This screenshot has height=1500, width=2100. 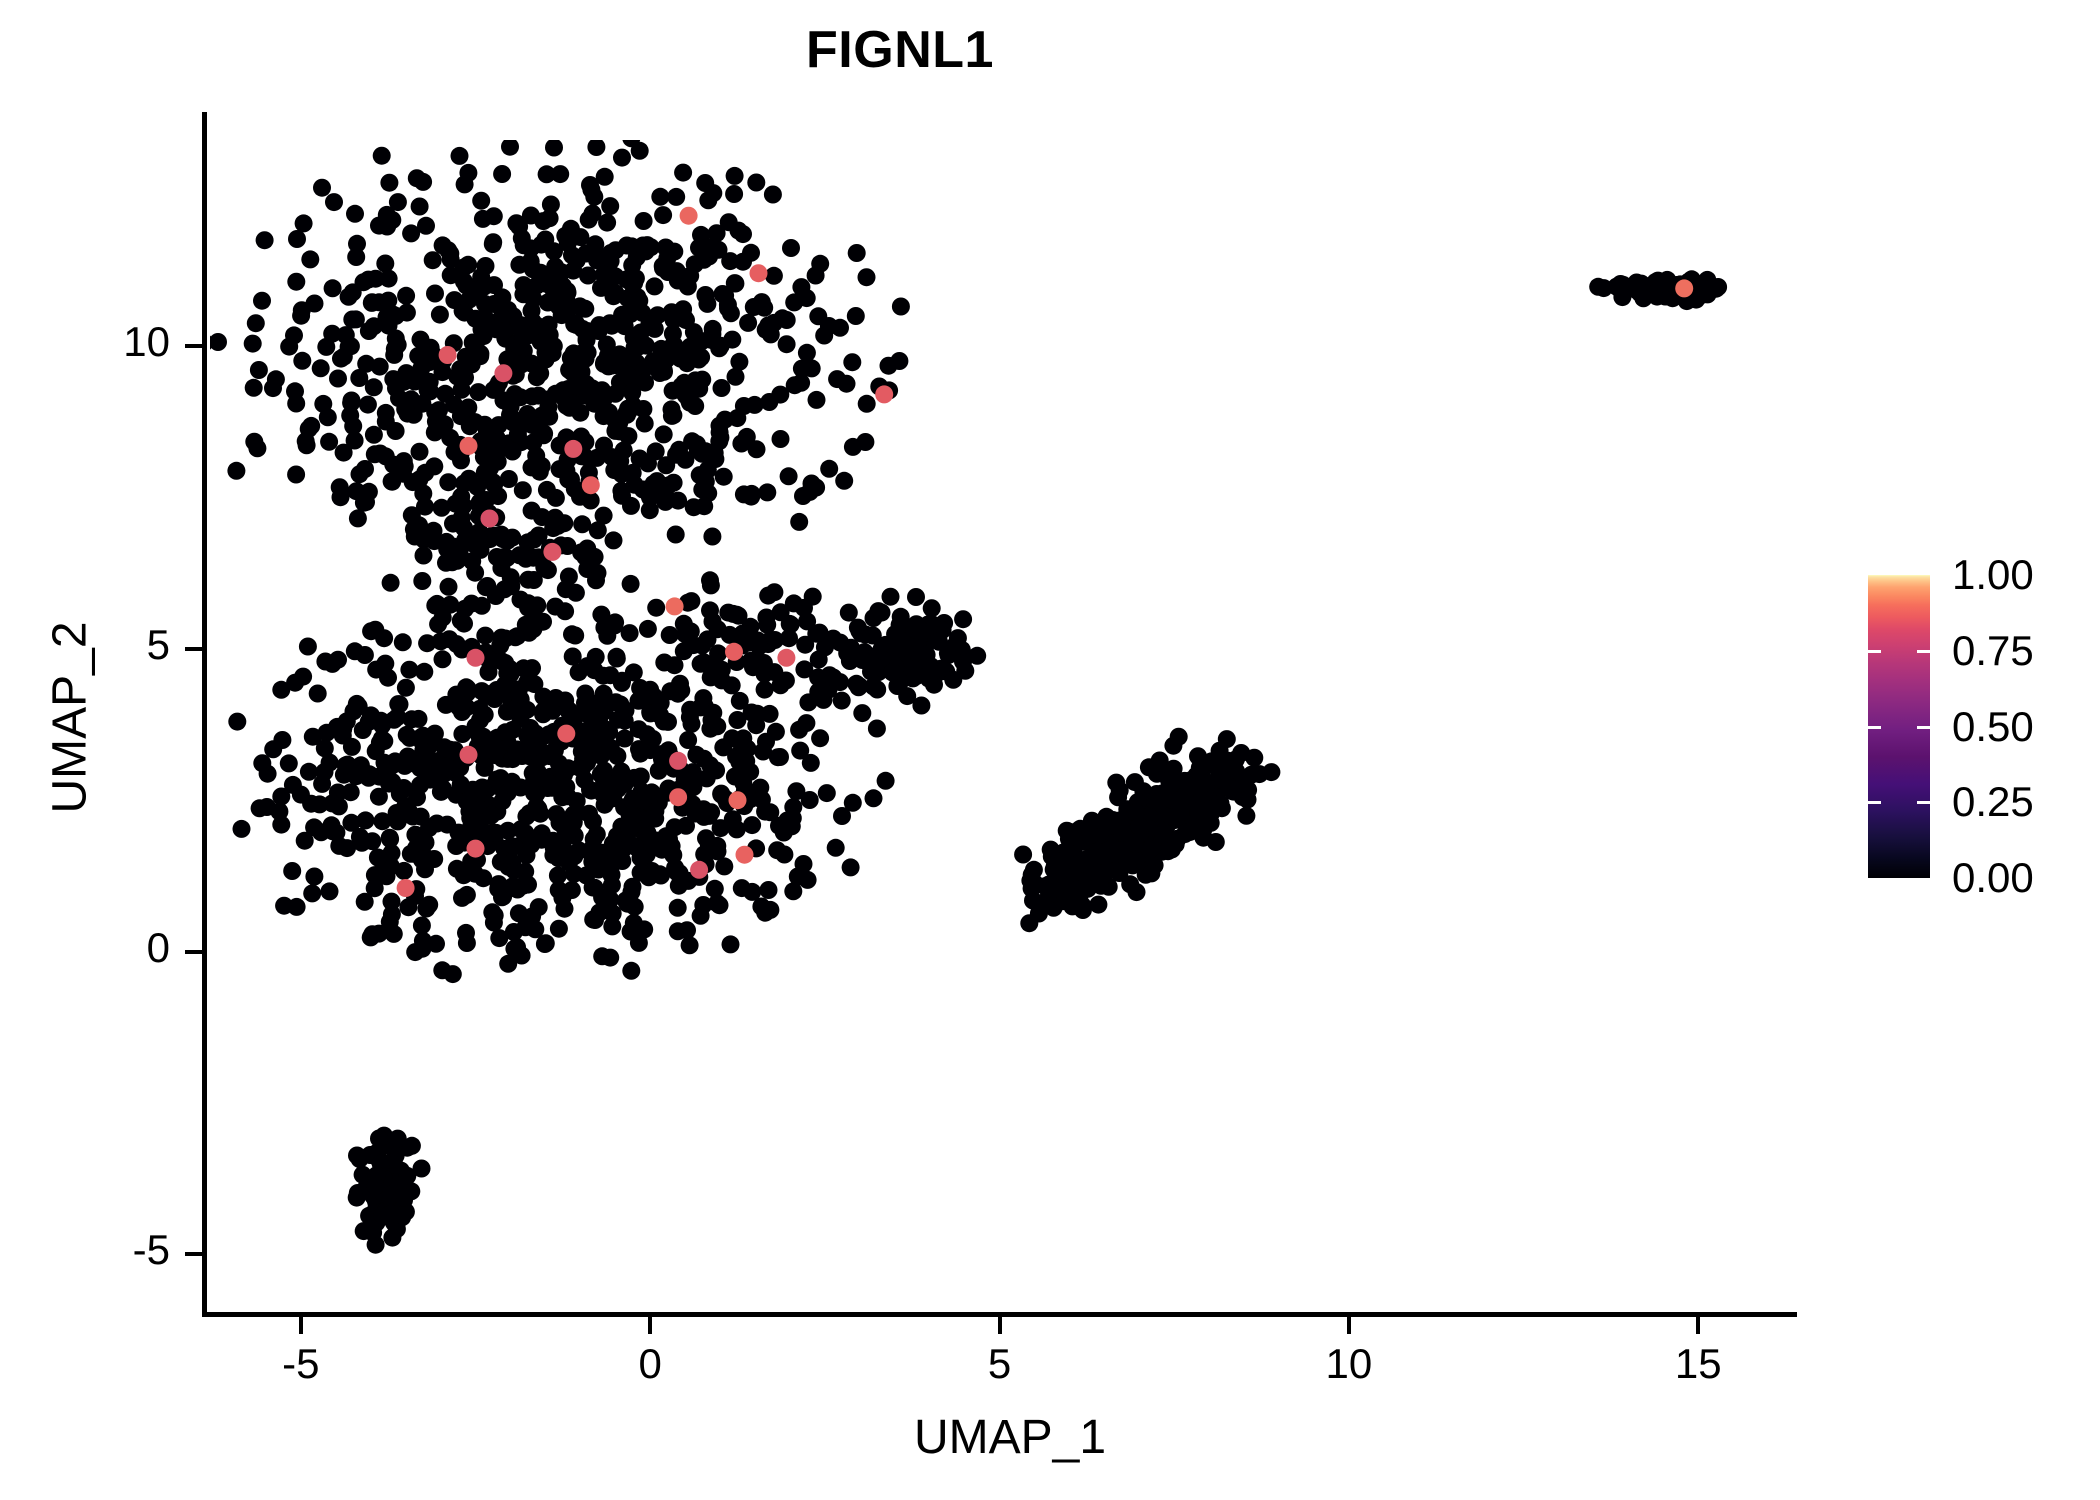 I want to click on x-tick-mark, so click(x=650, y=1325).